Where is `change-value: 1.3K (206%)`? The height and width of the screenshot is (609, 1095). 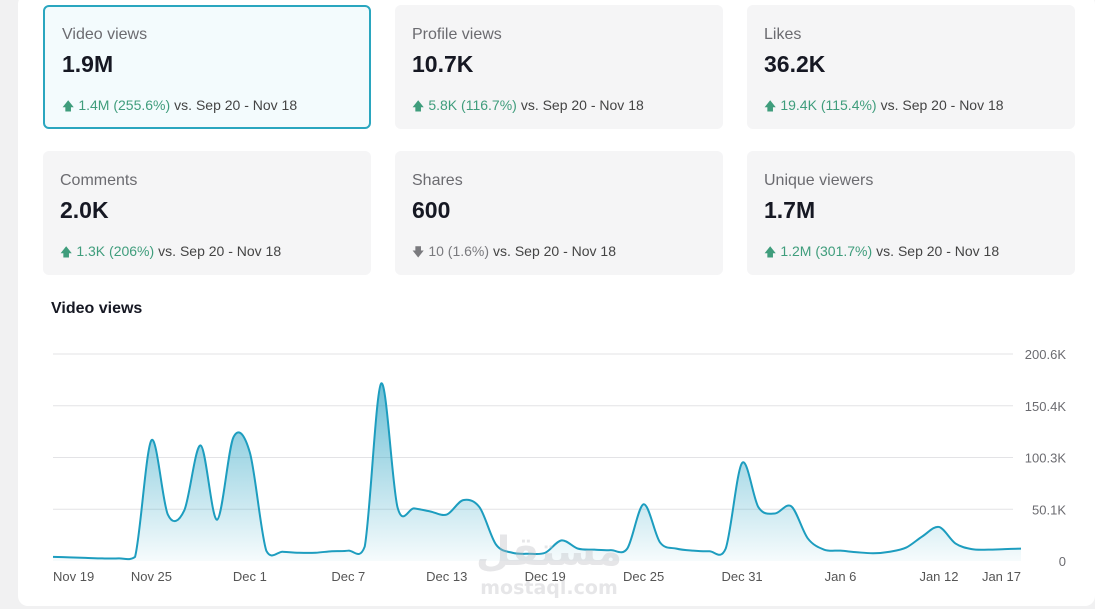
change-value: 1.3K (206%) is located at coordinates (115, 251).